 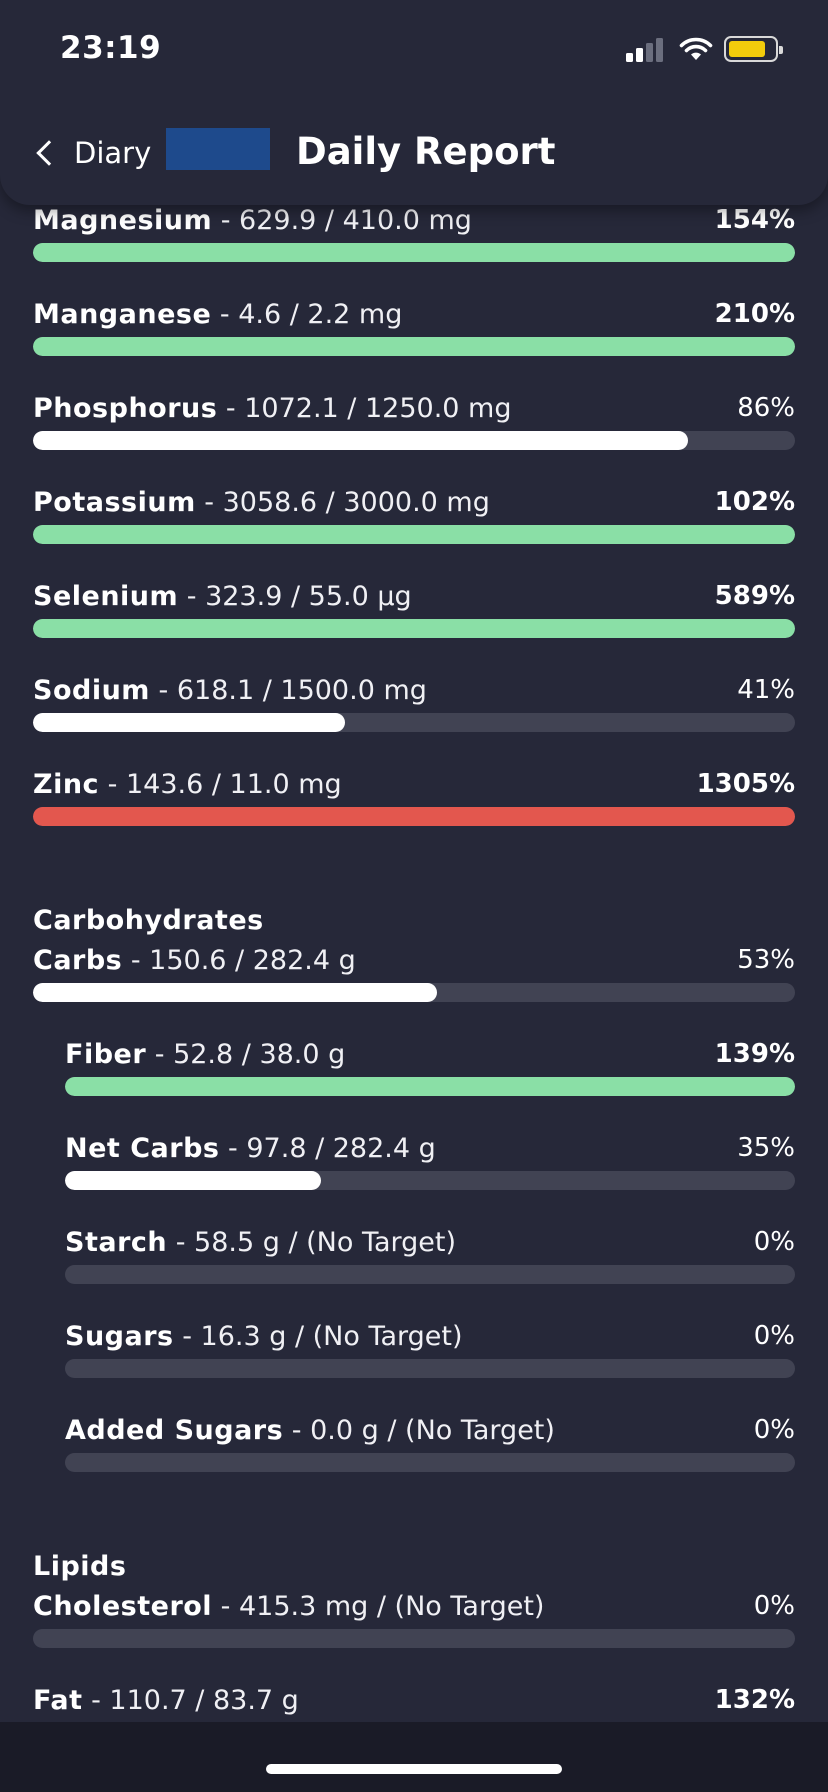 What do you see at coordinates (119, 1336) in the screenshot?
I see `nutrient-name: Sugars` at bounding box center [119, 1336].